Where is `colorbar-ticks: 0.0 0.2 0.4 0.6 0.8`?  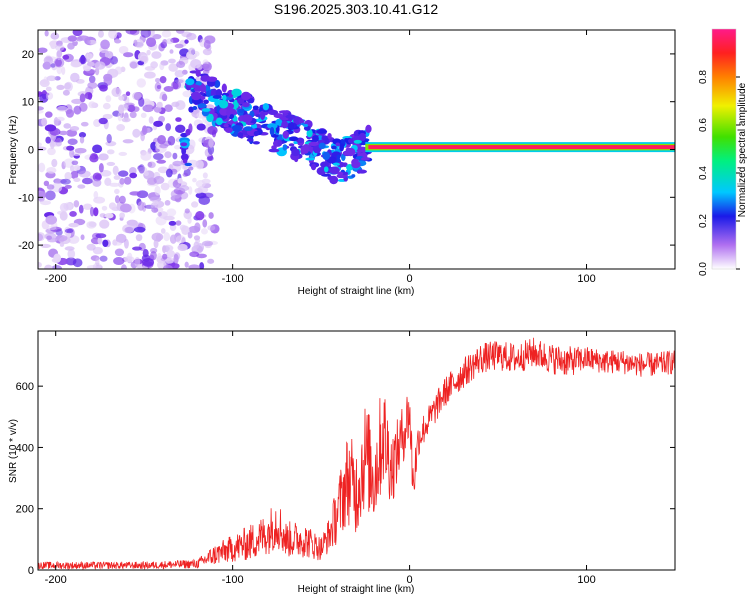 colorbar-ticks: 0.0 0.2 0.4 0.6 0.8 is located at coordinates (719, 173).